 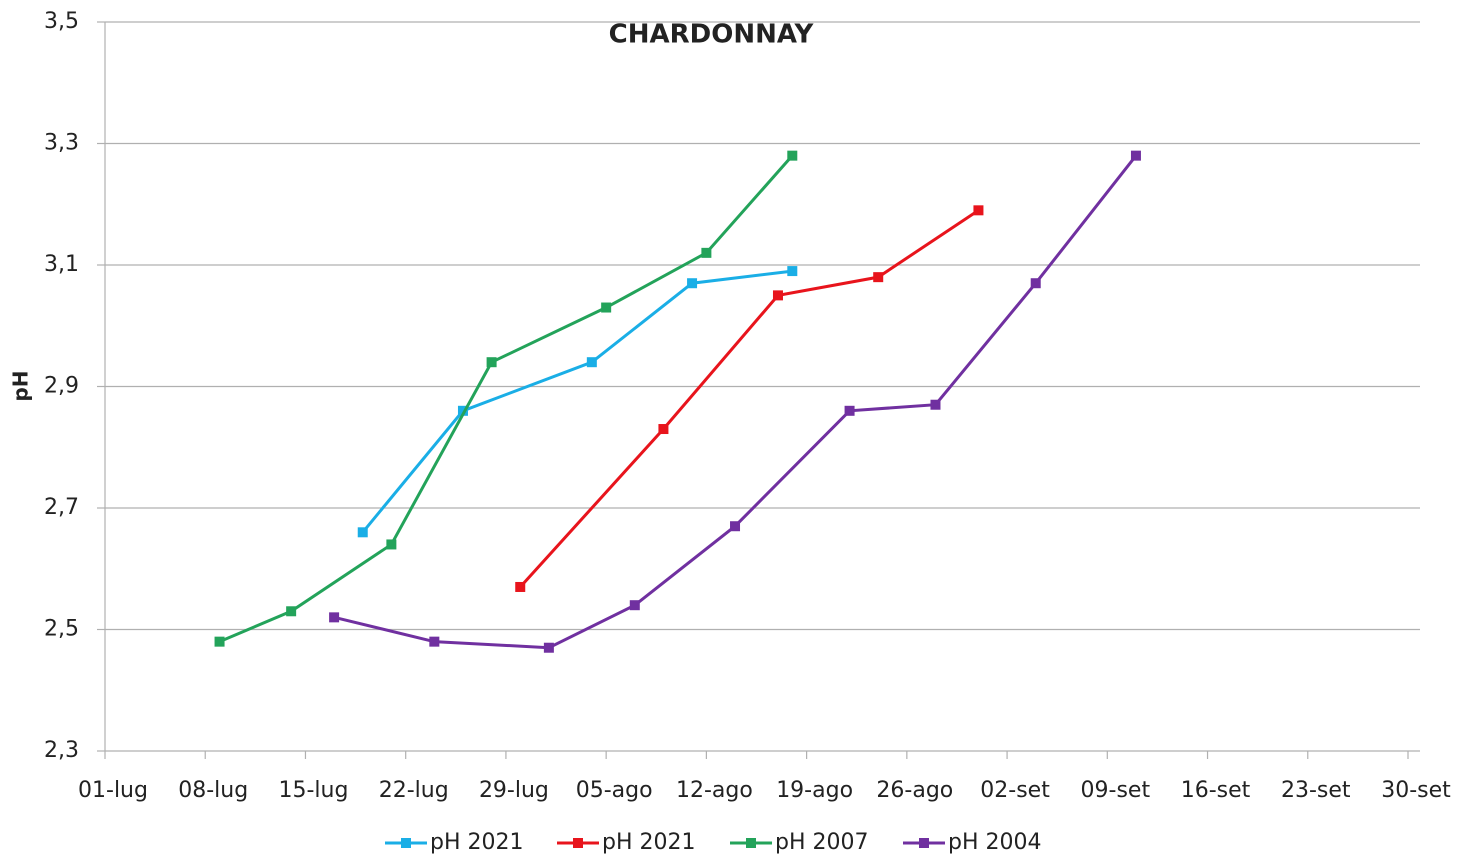 What do you see at coordinates (1316, 790) in the screenshot?
I see `x-tick-label: 23-set` at bounding box center [1316, 790].